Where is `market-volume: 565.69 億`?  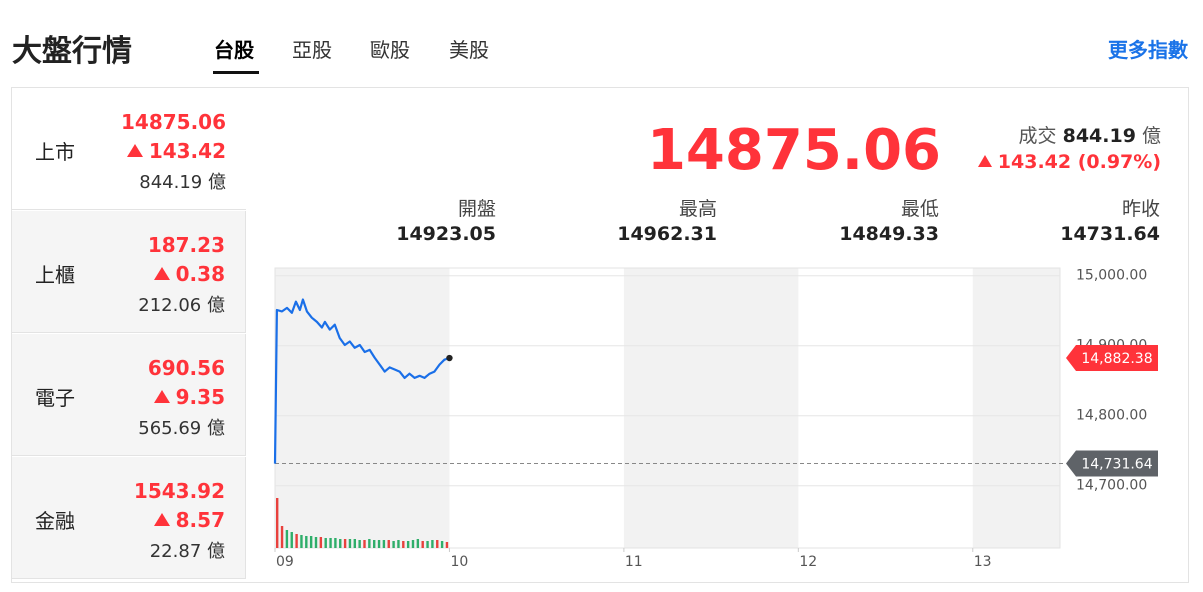
market-volume: 565.69 億 is located at coordinates (181, 427).